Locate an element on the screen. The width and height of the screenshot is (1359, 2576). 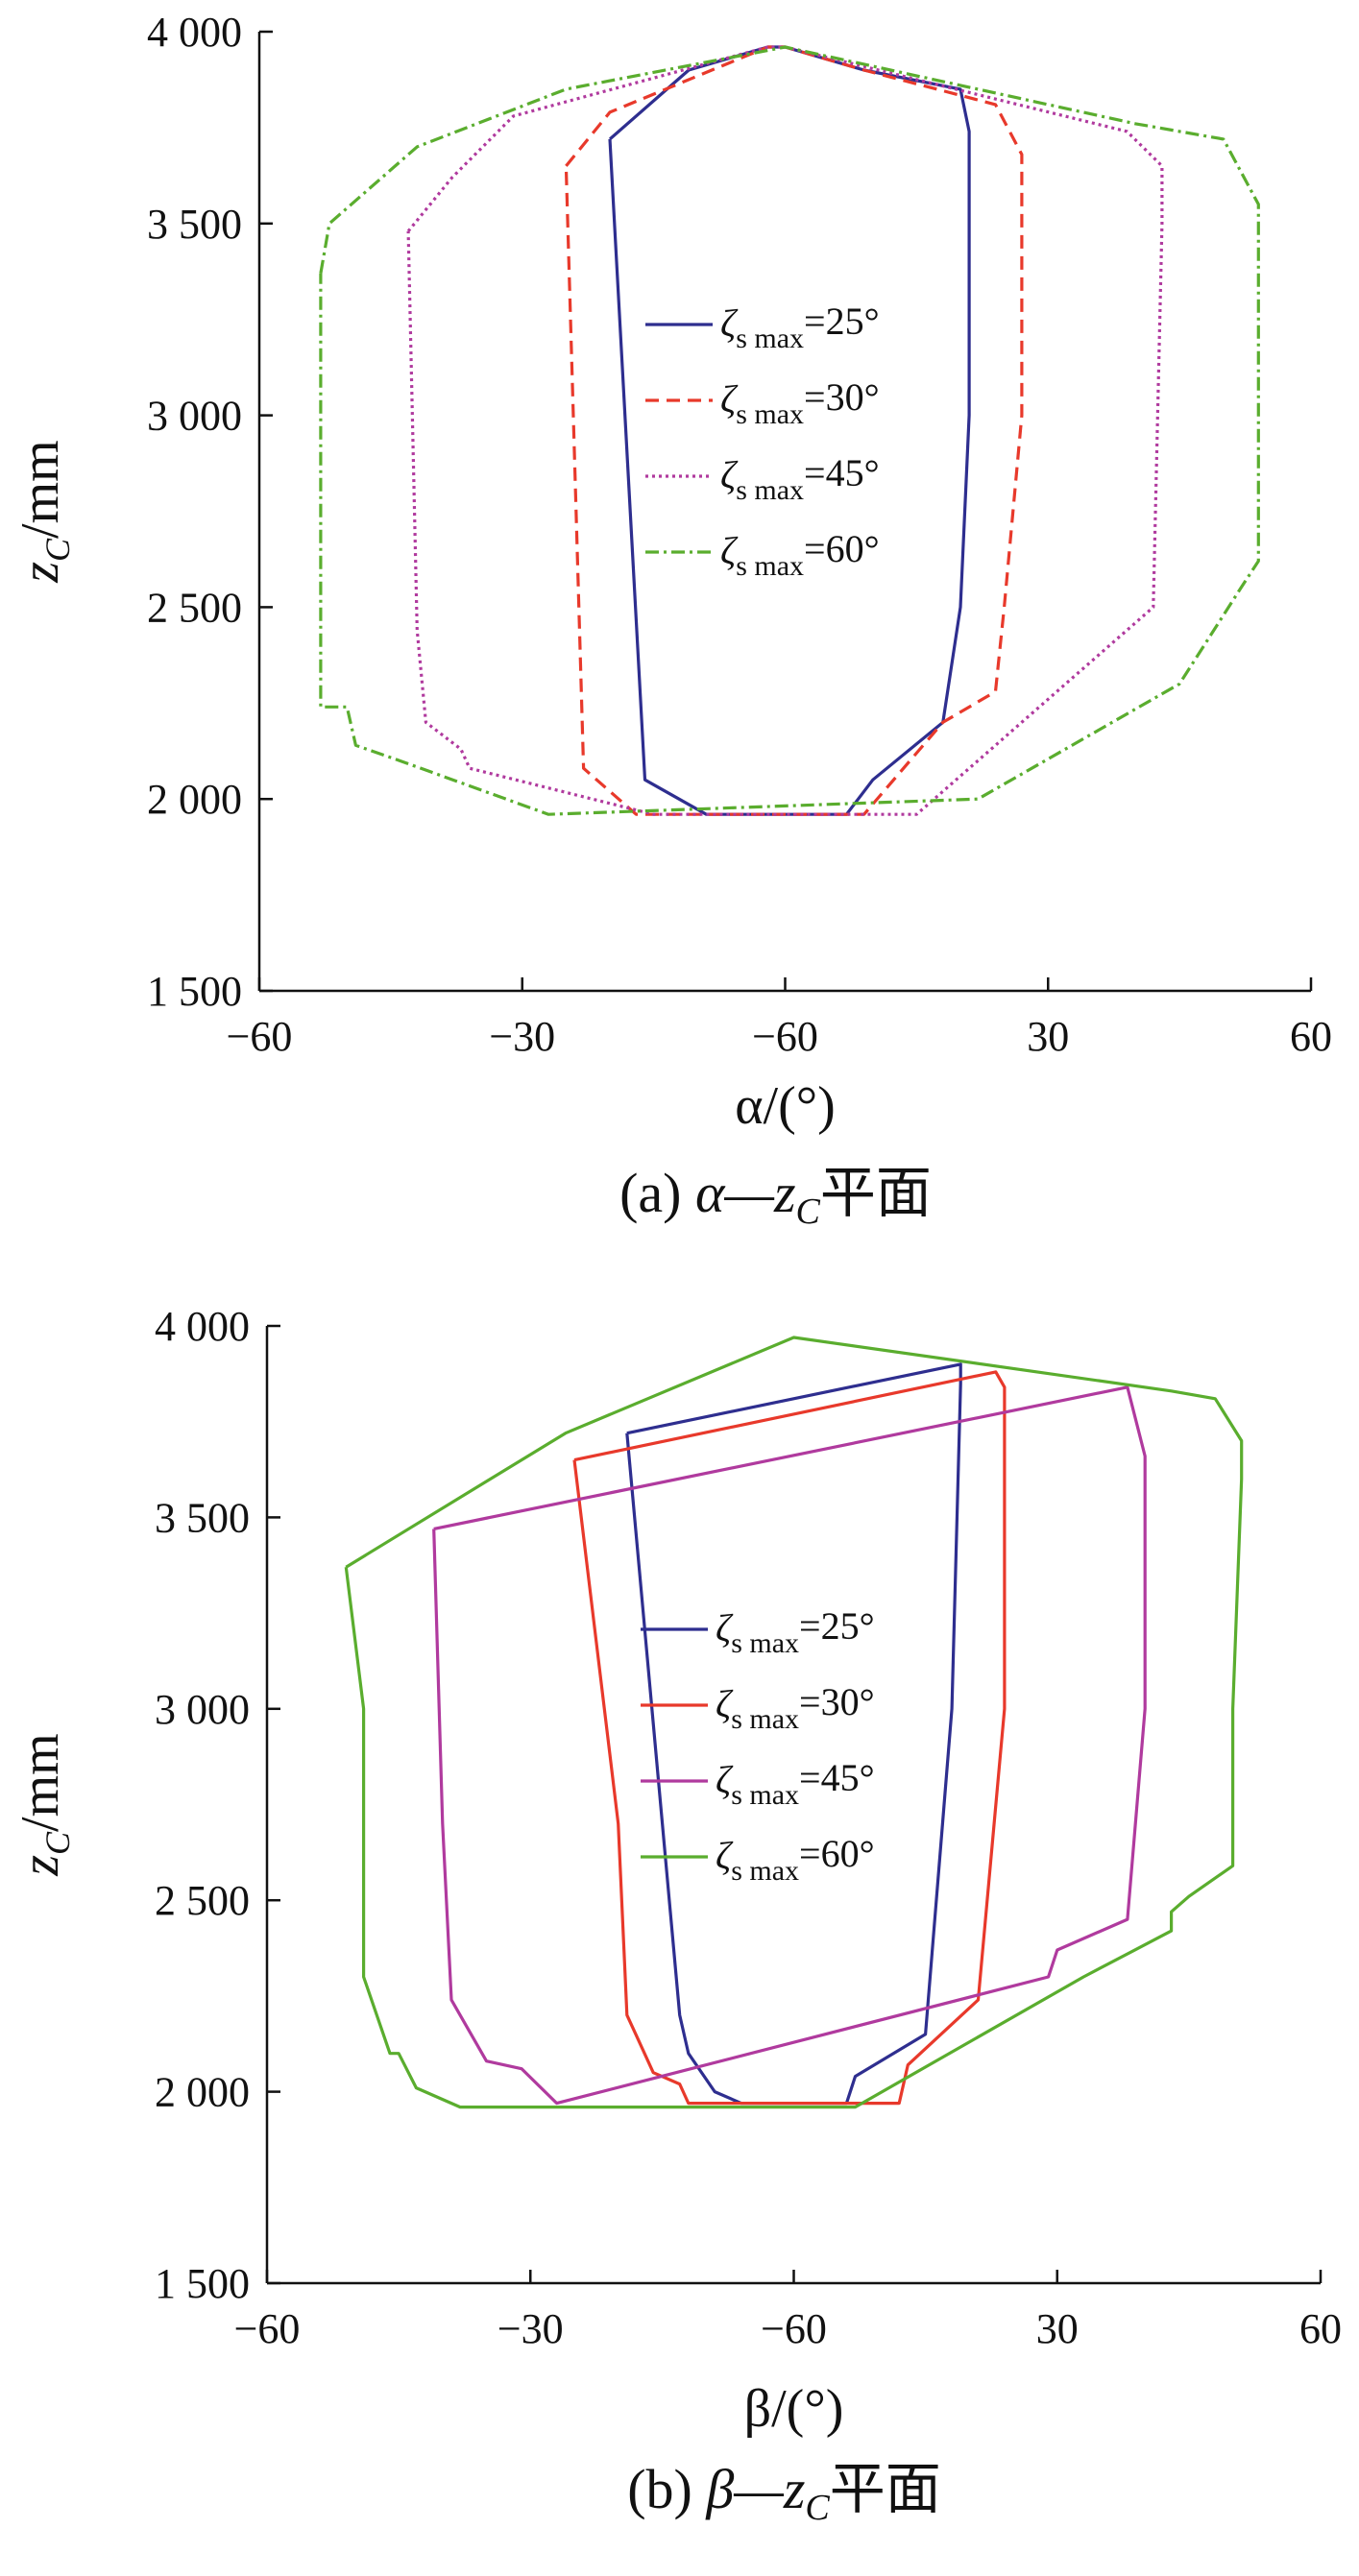
panel-caption: (a) α—zC平面 is located at coordinates (776, 1197).